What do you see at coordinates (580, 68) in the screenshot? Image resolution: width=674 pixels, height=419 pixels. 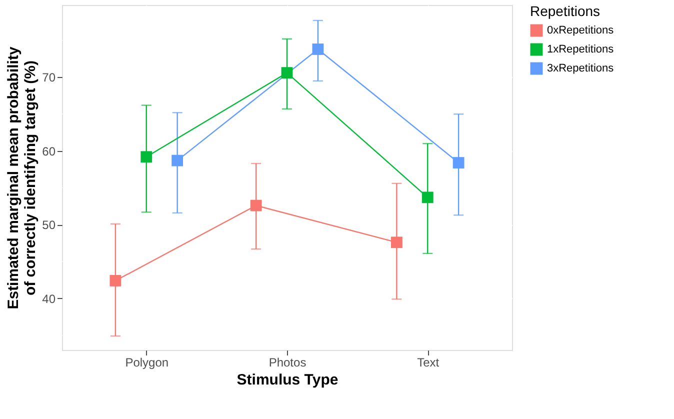 I see `legend-label: 3xRepetitions` at bounding box center [580, 68].